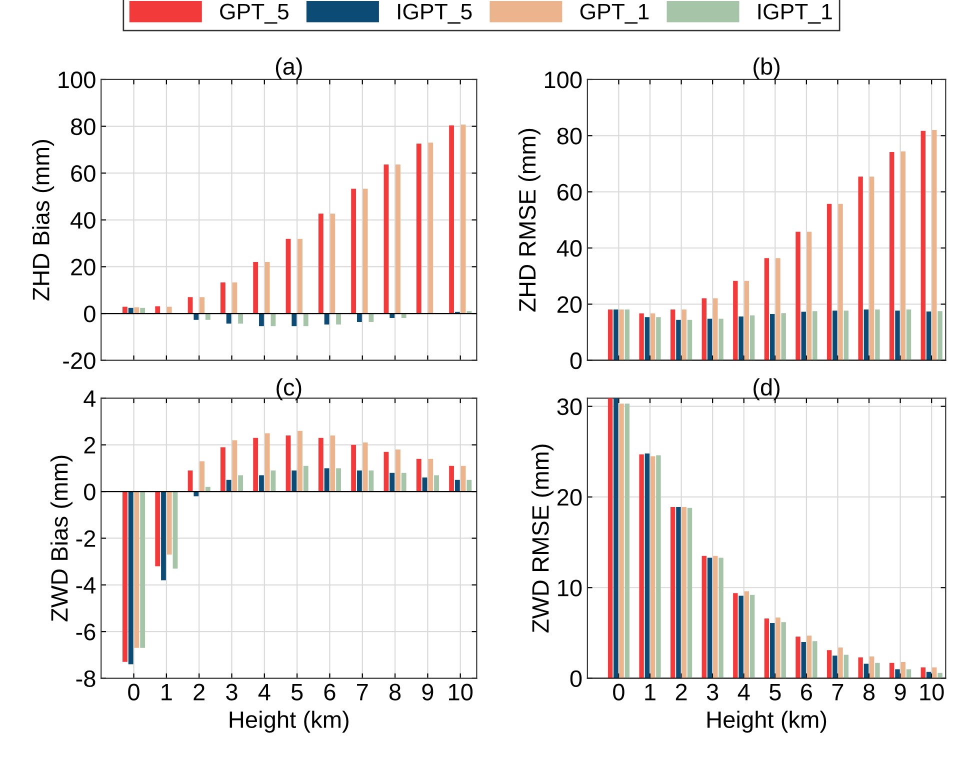  What do you see at coordinates (712, 692) in the screenshot?
I see `x-tick-label: 3` at bounding box center [712, 692].